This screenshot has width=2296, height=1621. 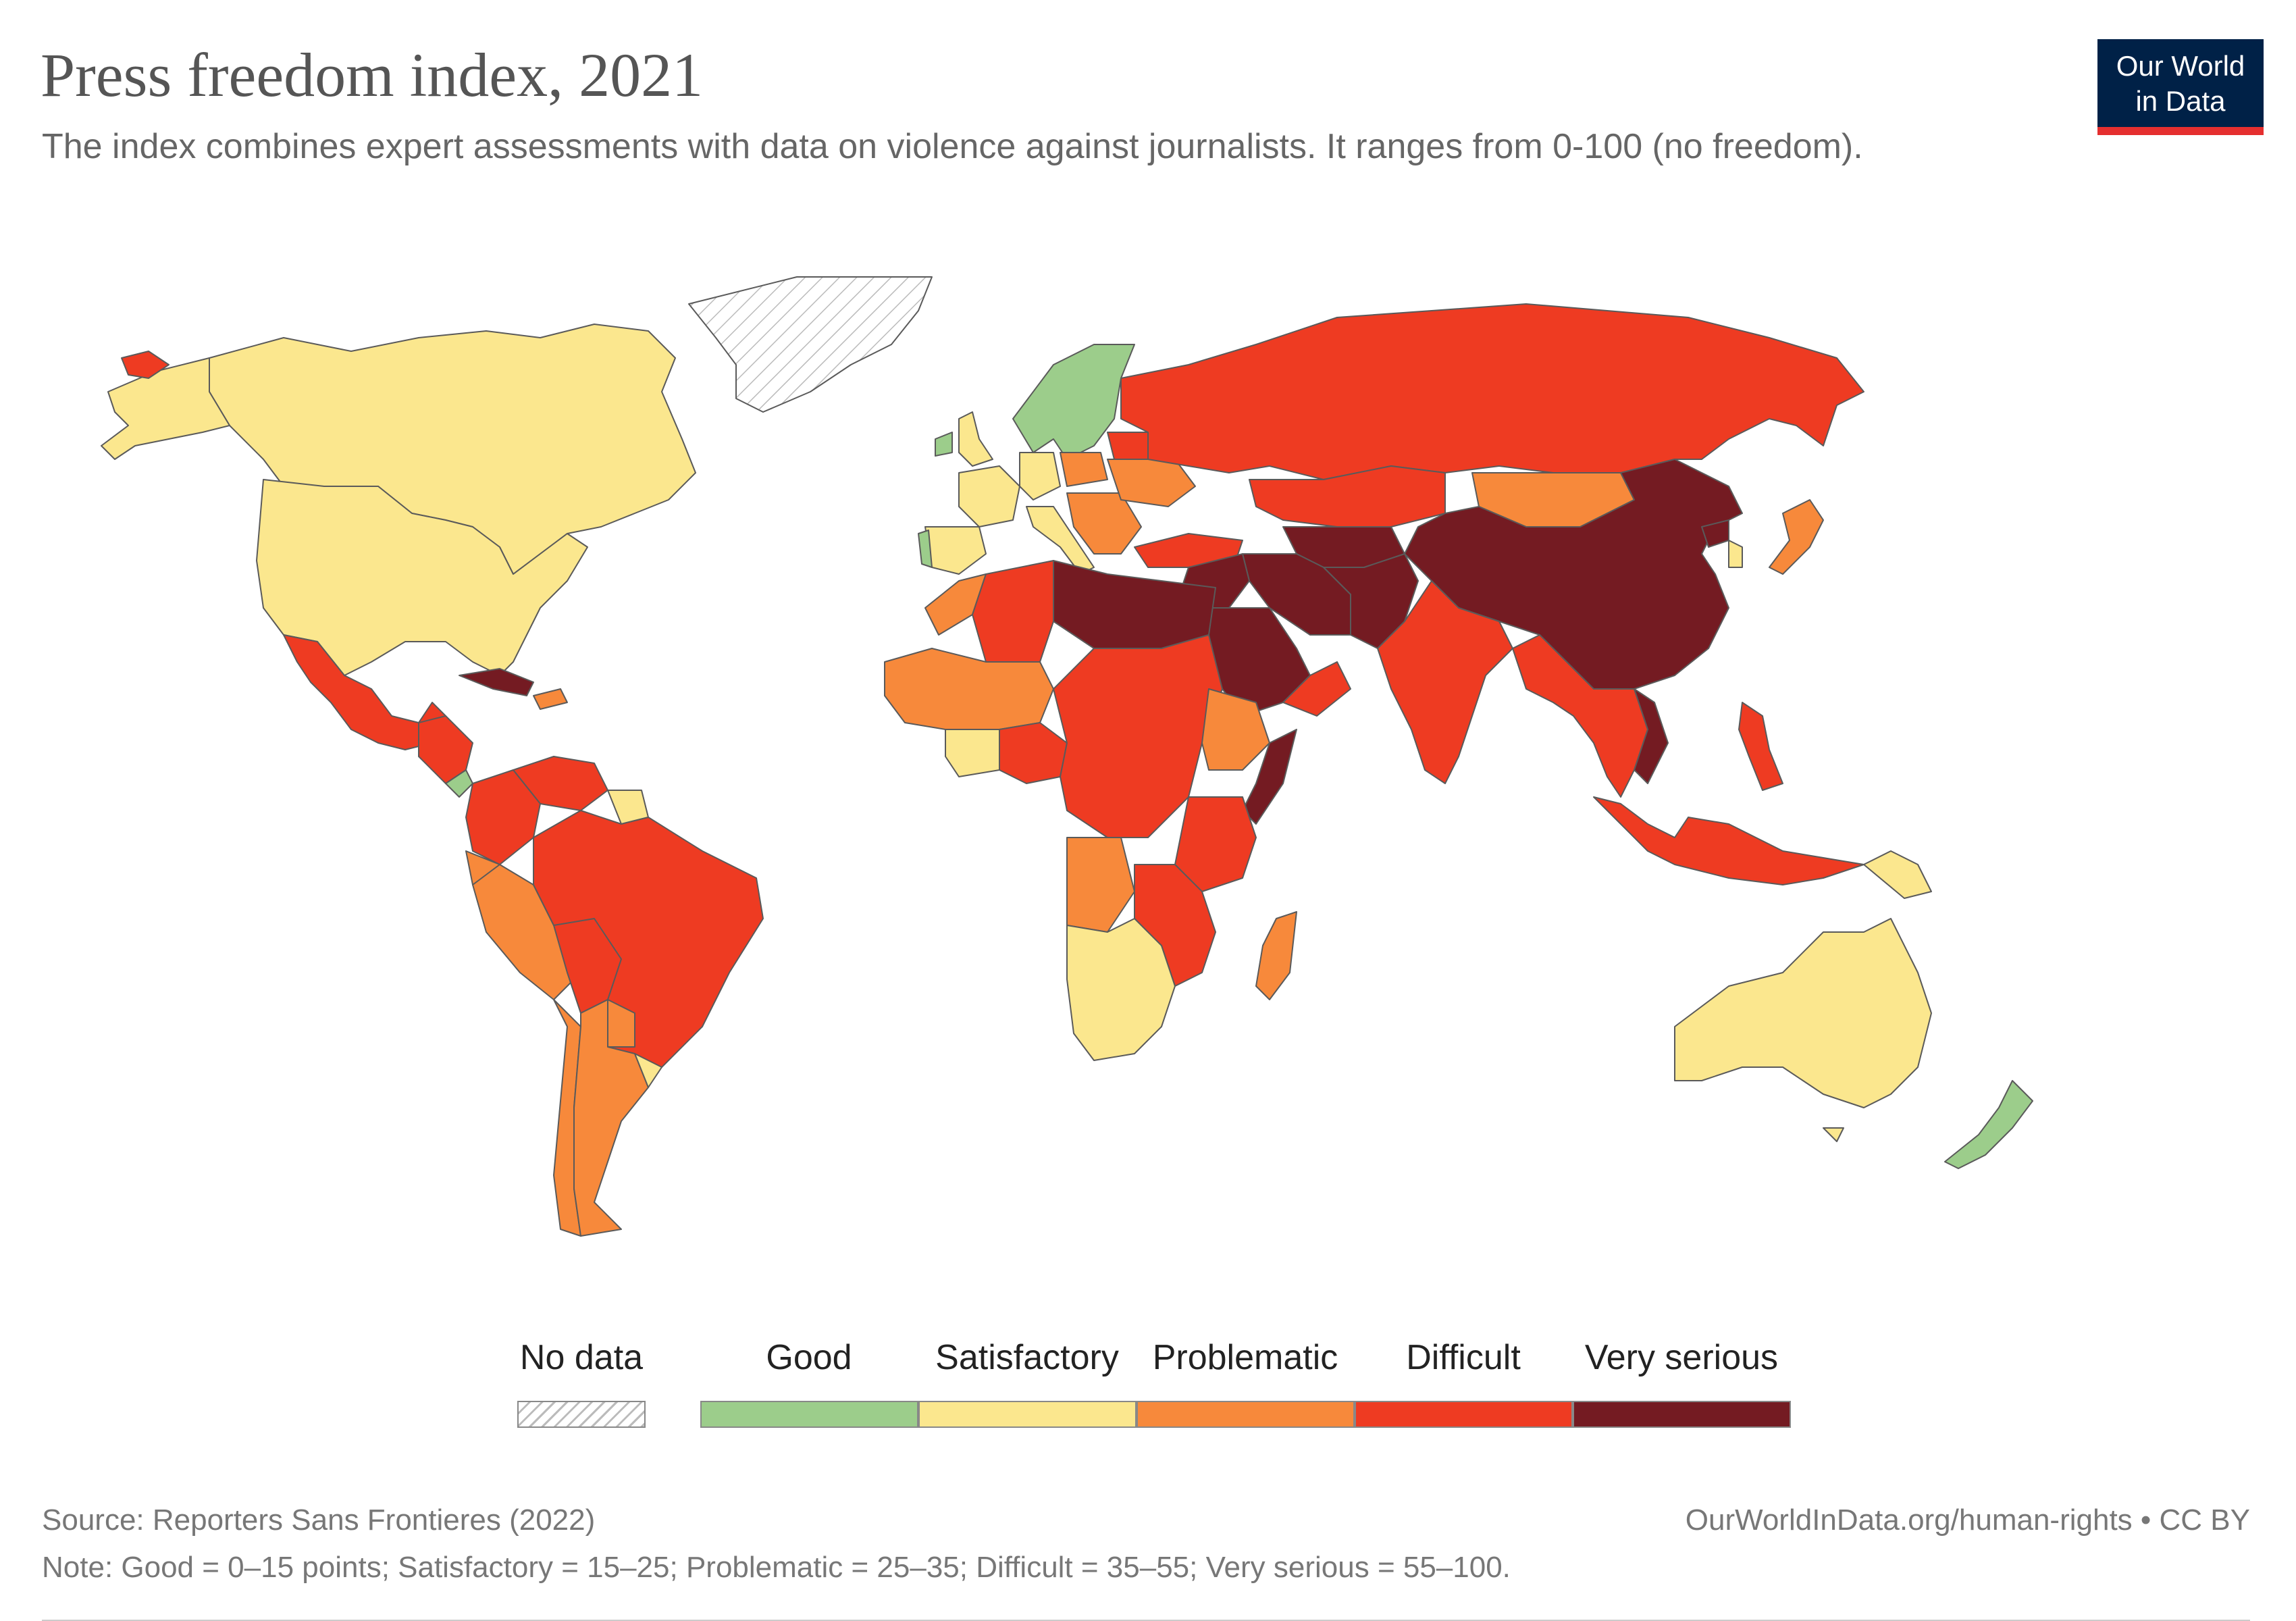 I want to click on country-india, so click(x=1445, y=682).